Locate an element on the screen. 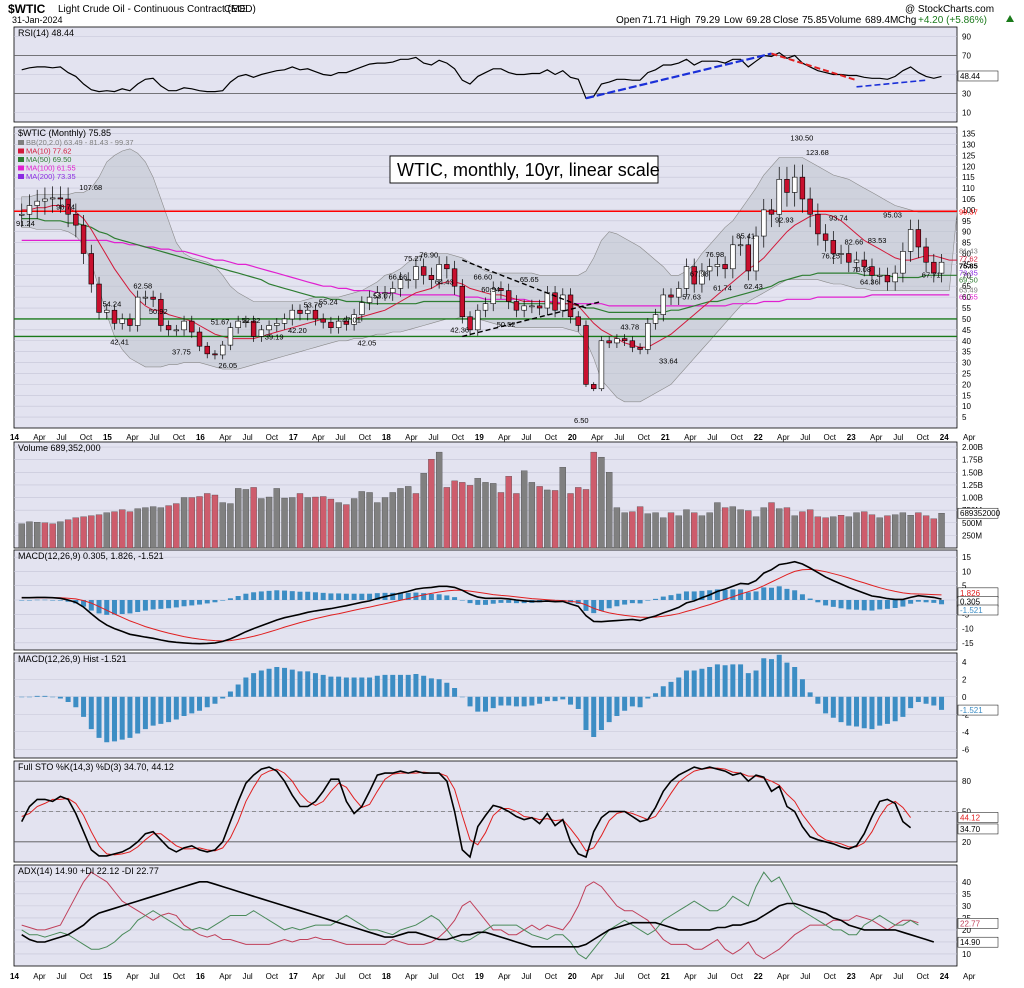 The height and width of the screenshot is (988, 1024). price-title: $WTIC (Monthly) 75.85 is located at coordinates (64, 133).